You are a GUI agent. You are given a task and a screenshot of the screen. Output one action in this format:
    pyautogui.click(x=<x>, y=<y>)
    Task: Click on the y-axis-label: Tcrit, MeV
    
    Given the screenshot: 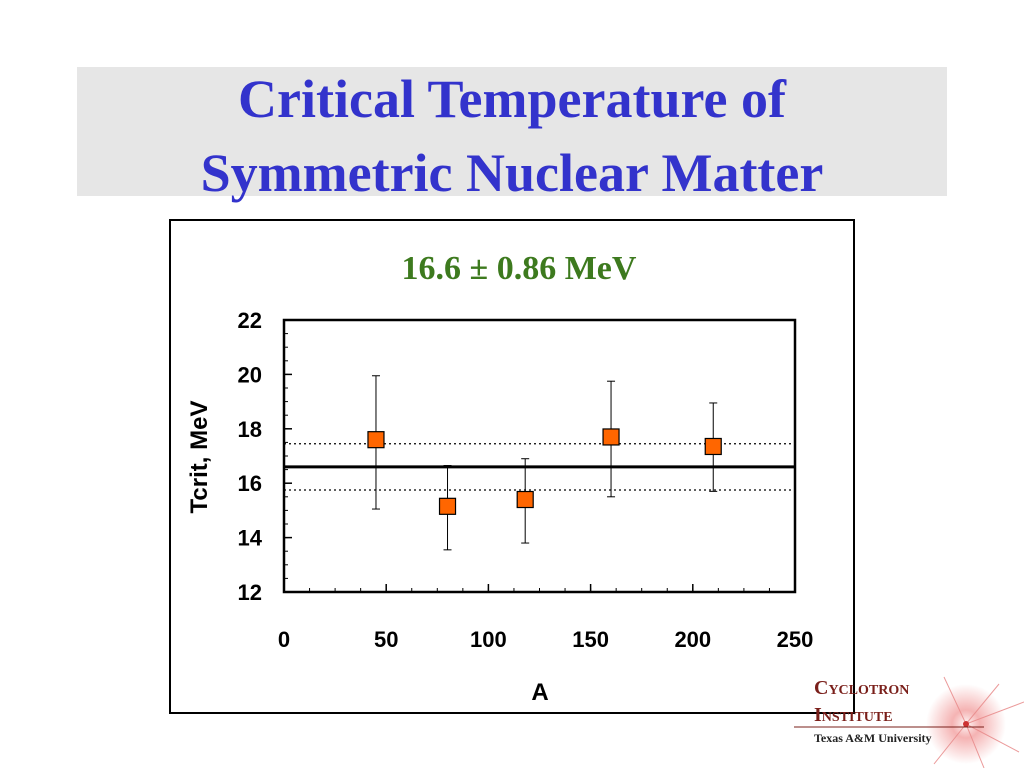 What is the action you would take?
    pyautogui.click(x=199, y=457)
    